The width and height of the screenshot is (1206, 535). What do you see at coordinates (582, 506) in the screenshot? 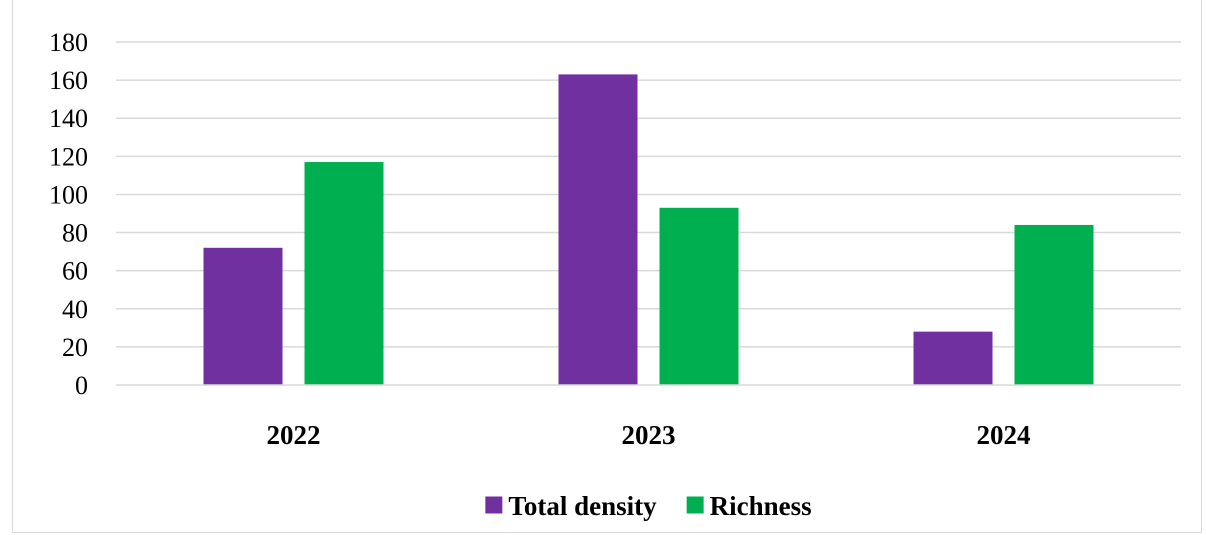
I see `legend-label: Total density` at bounding box center [582, 506].